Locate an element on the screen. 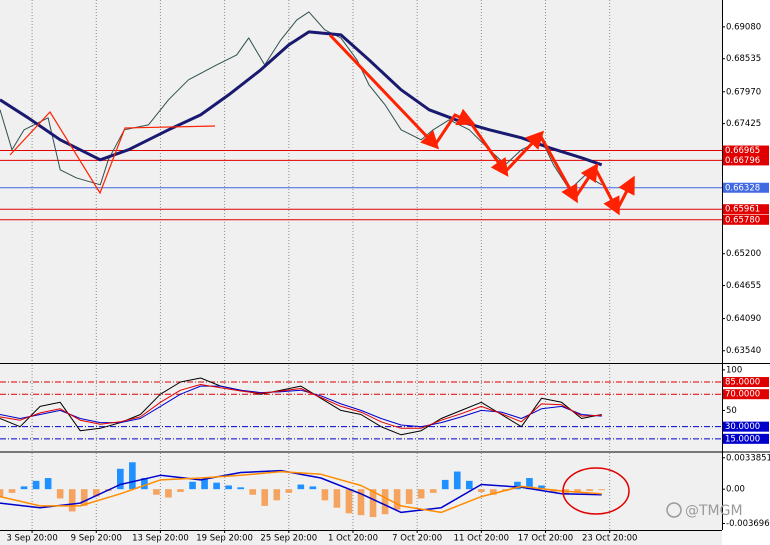 The image size is (770, 545). y-tick-label: 0.63540 is located at coordinates (743, 351).